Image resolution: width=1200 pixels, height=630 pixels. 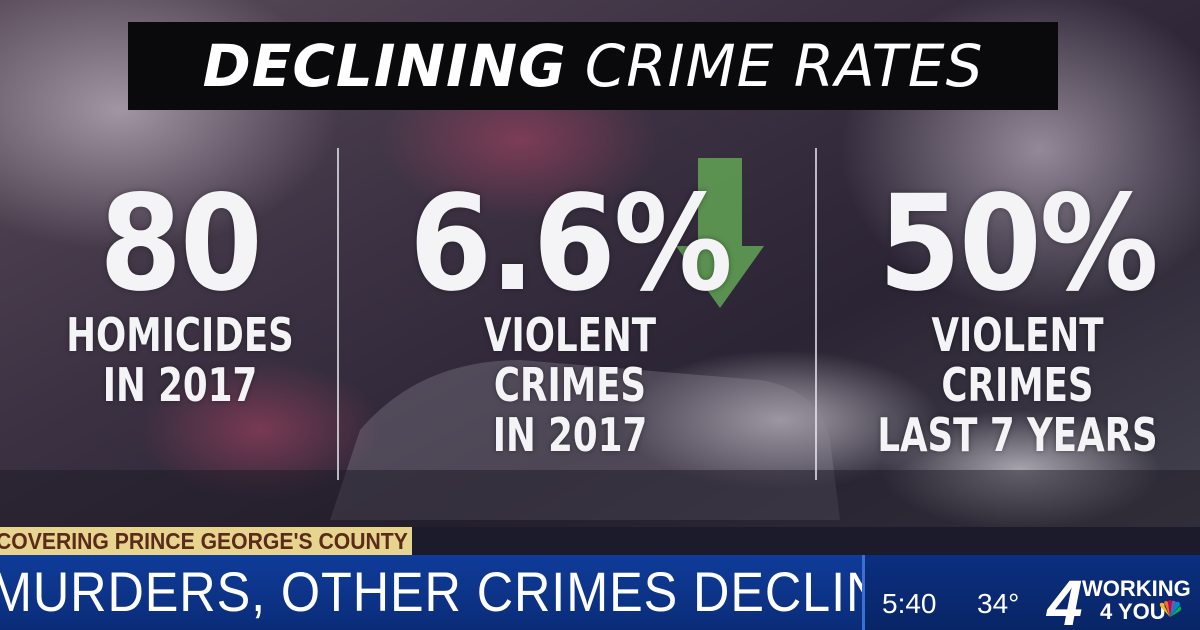 What do you see at coordinates (806, 541) in the screenshot?
I see `ticker-bar-dark` at bounding box center [806, 541].